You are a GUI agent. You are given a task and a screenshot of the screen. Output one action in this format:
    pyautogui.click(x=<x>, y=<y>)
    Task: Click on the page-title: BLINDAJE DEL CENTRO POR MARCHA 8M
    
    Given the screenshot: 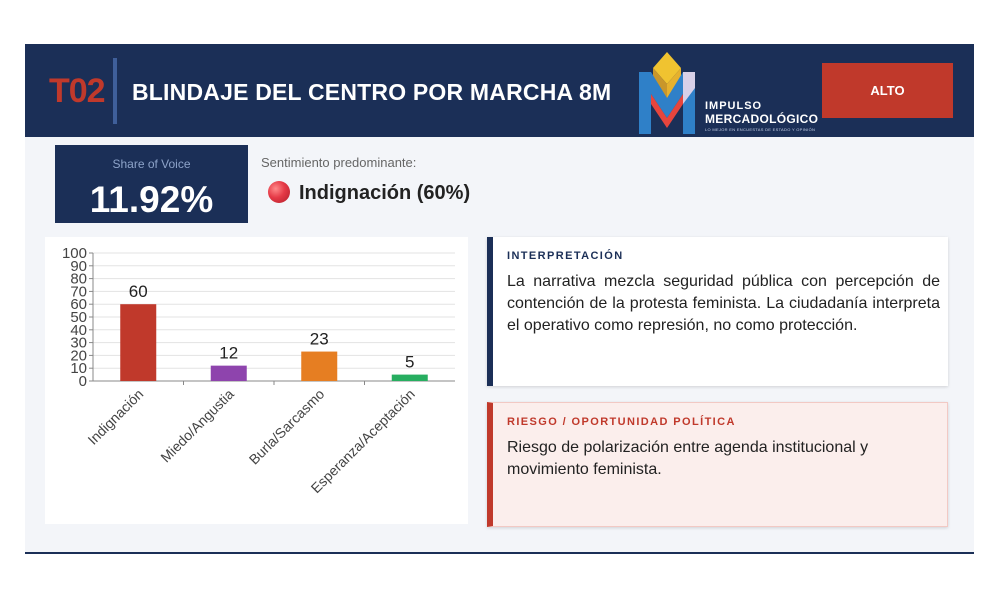 What is the action you would take?
    pyautogui.click(x=372, y=92)
    